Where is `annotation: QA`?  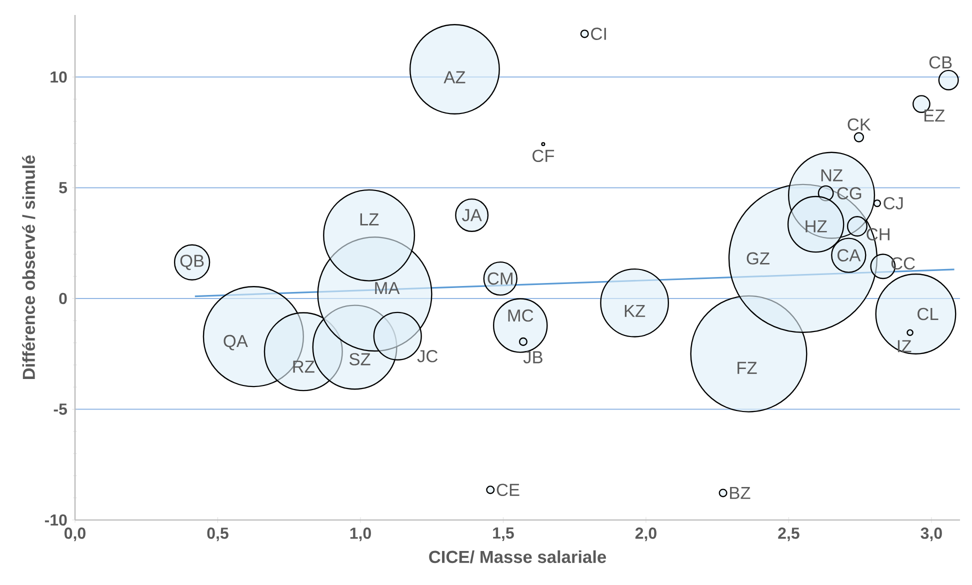
annotation: QA is located at coordinates (236, 342).